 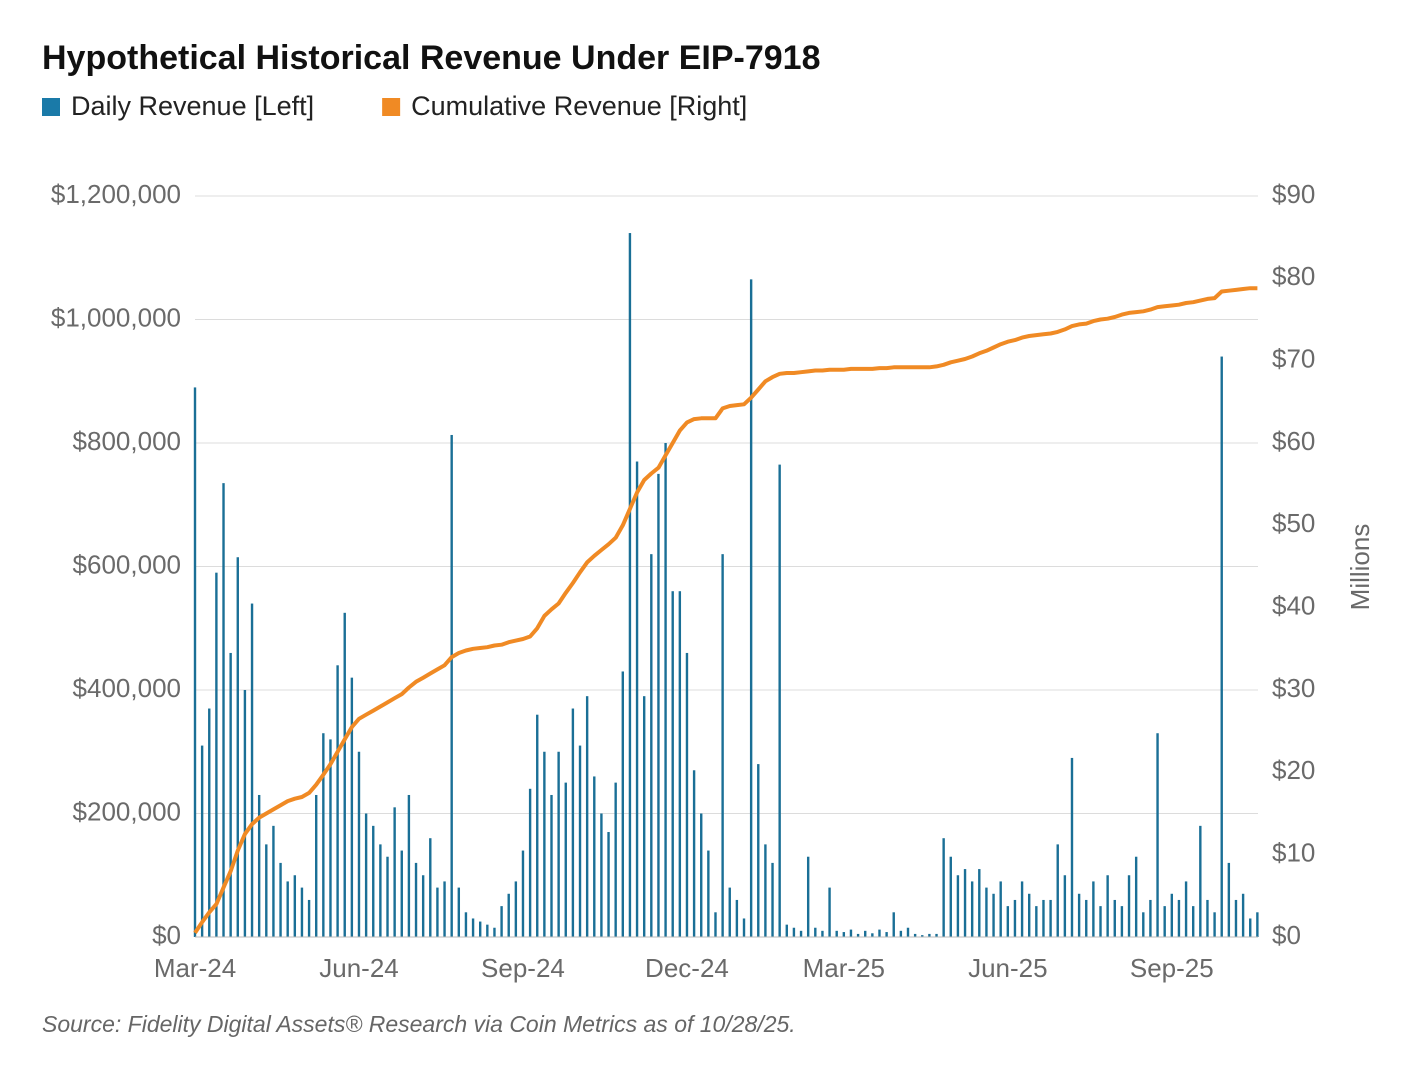 What do you see at coordinates (195, 968) in the screenshot?
I see `x-tick-label: Mar-24` at bounding box center [195, 968].